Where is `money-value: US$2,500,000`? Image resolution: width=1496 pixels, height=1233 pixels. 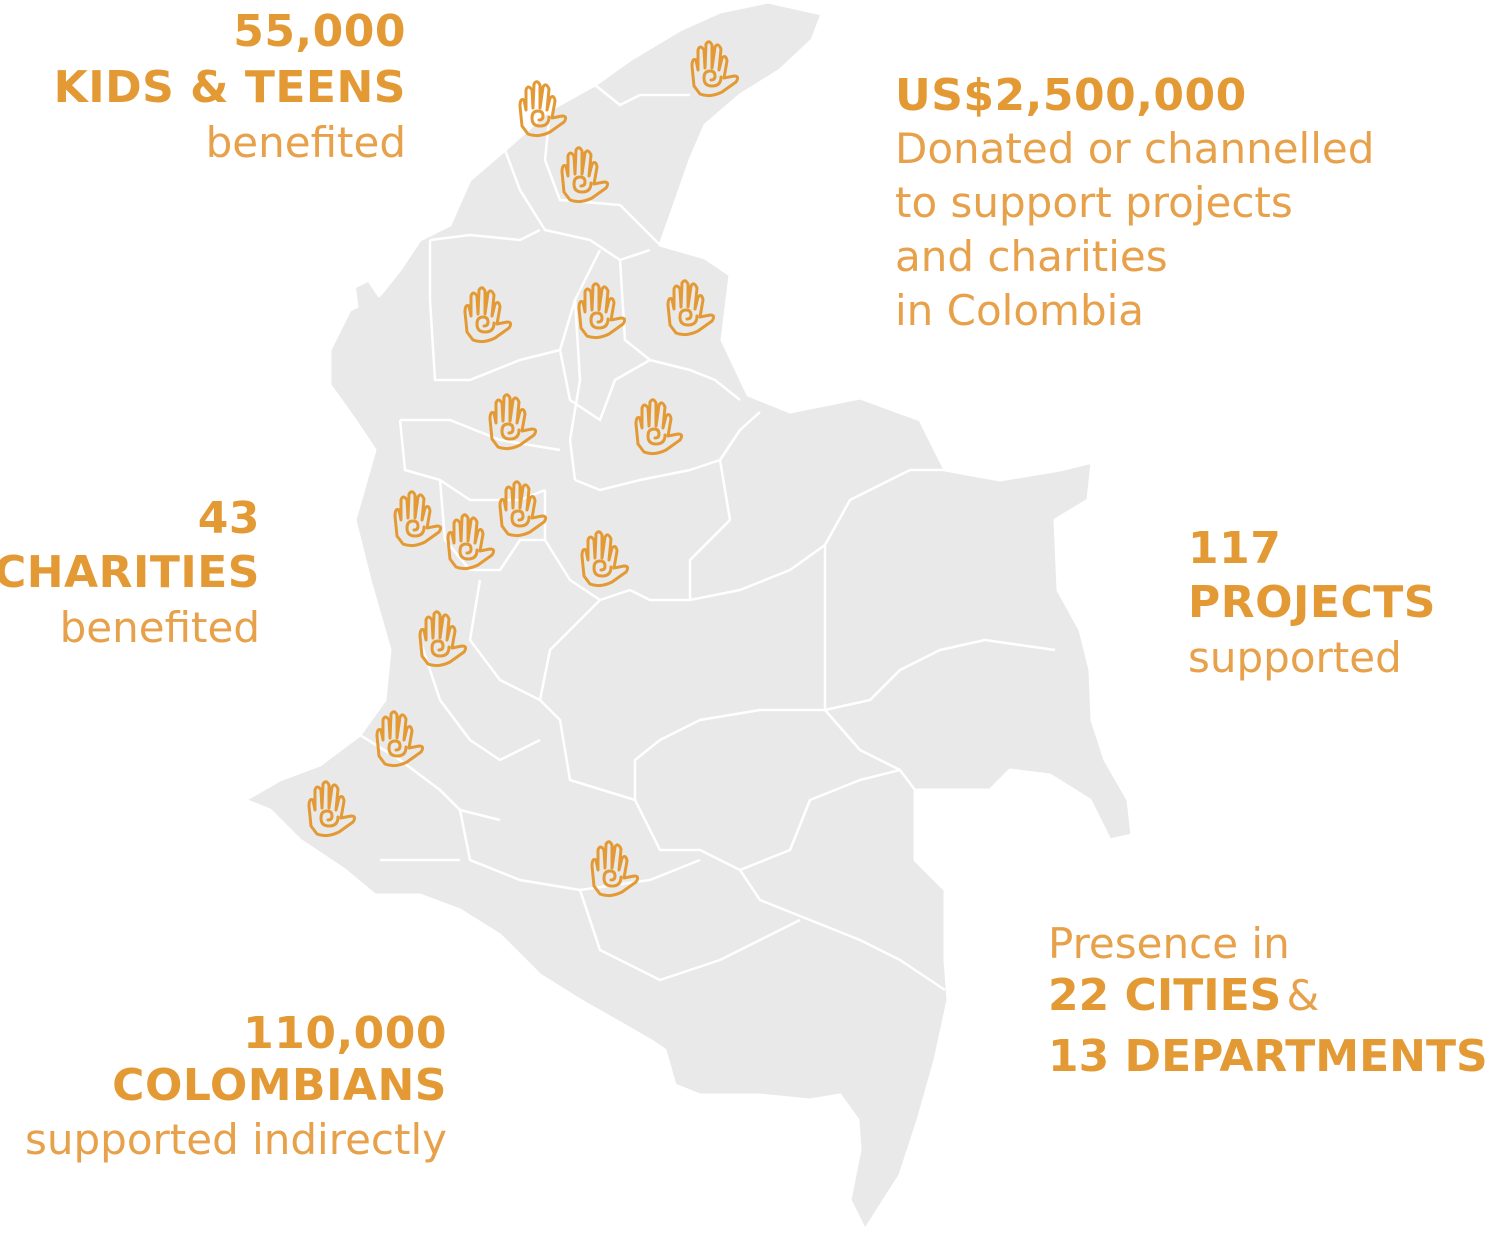 money-value: US$2,500,000 is located at coordinates (1071, 95).